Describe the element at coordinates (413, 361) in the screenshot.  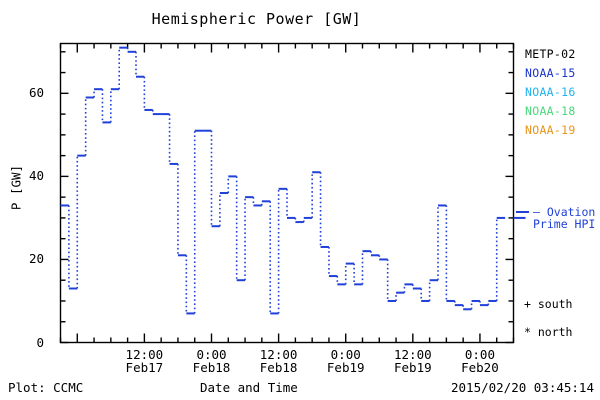
I see `x-tick-label: 12:00 Feb19` at that location.